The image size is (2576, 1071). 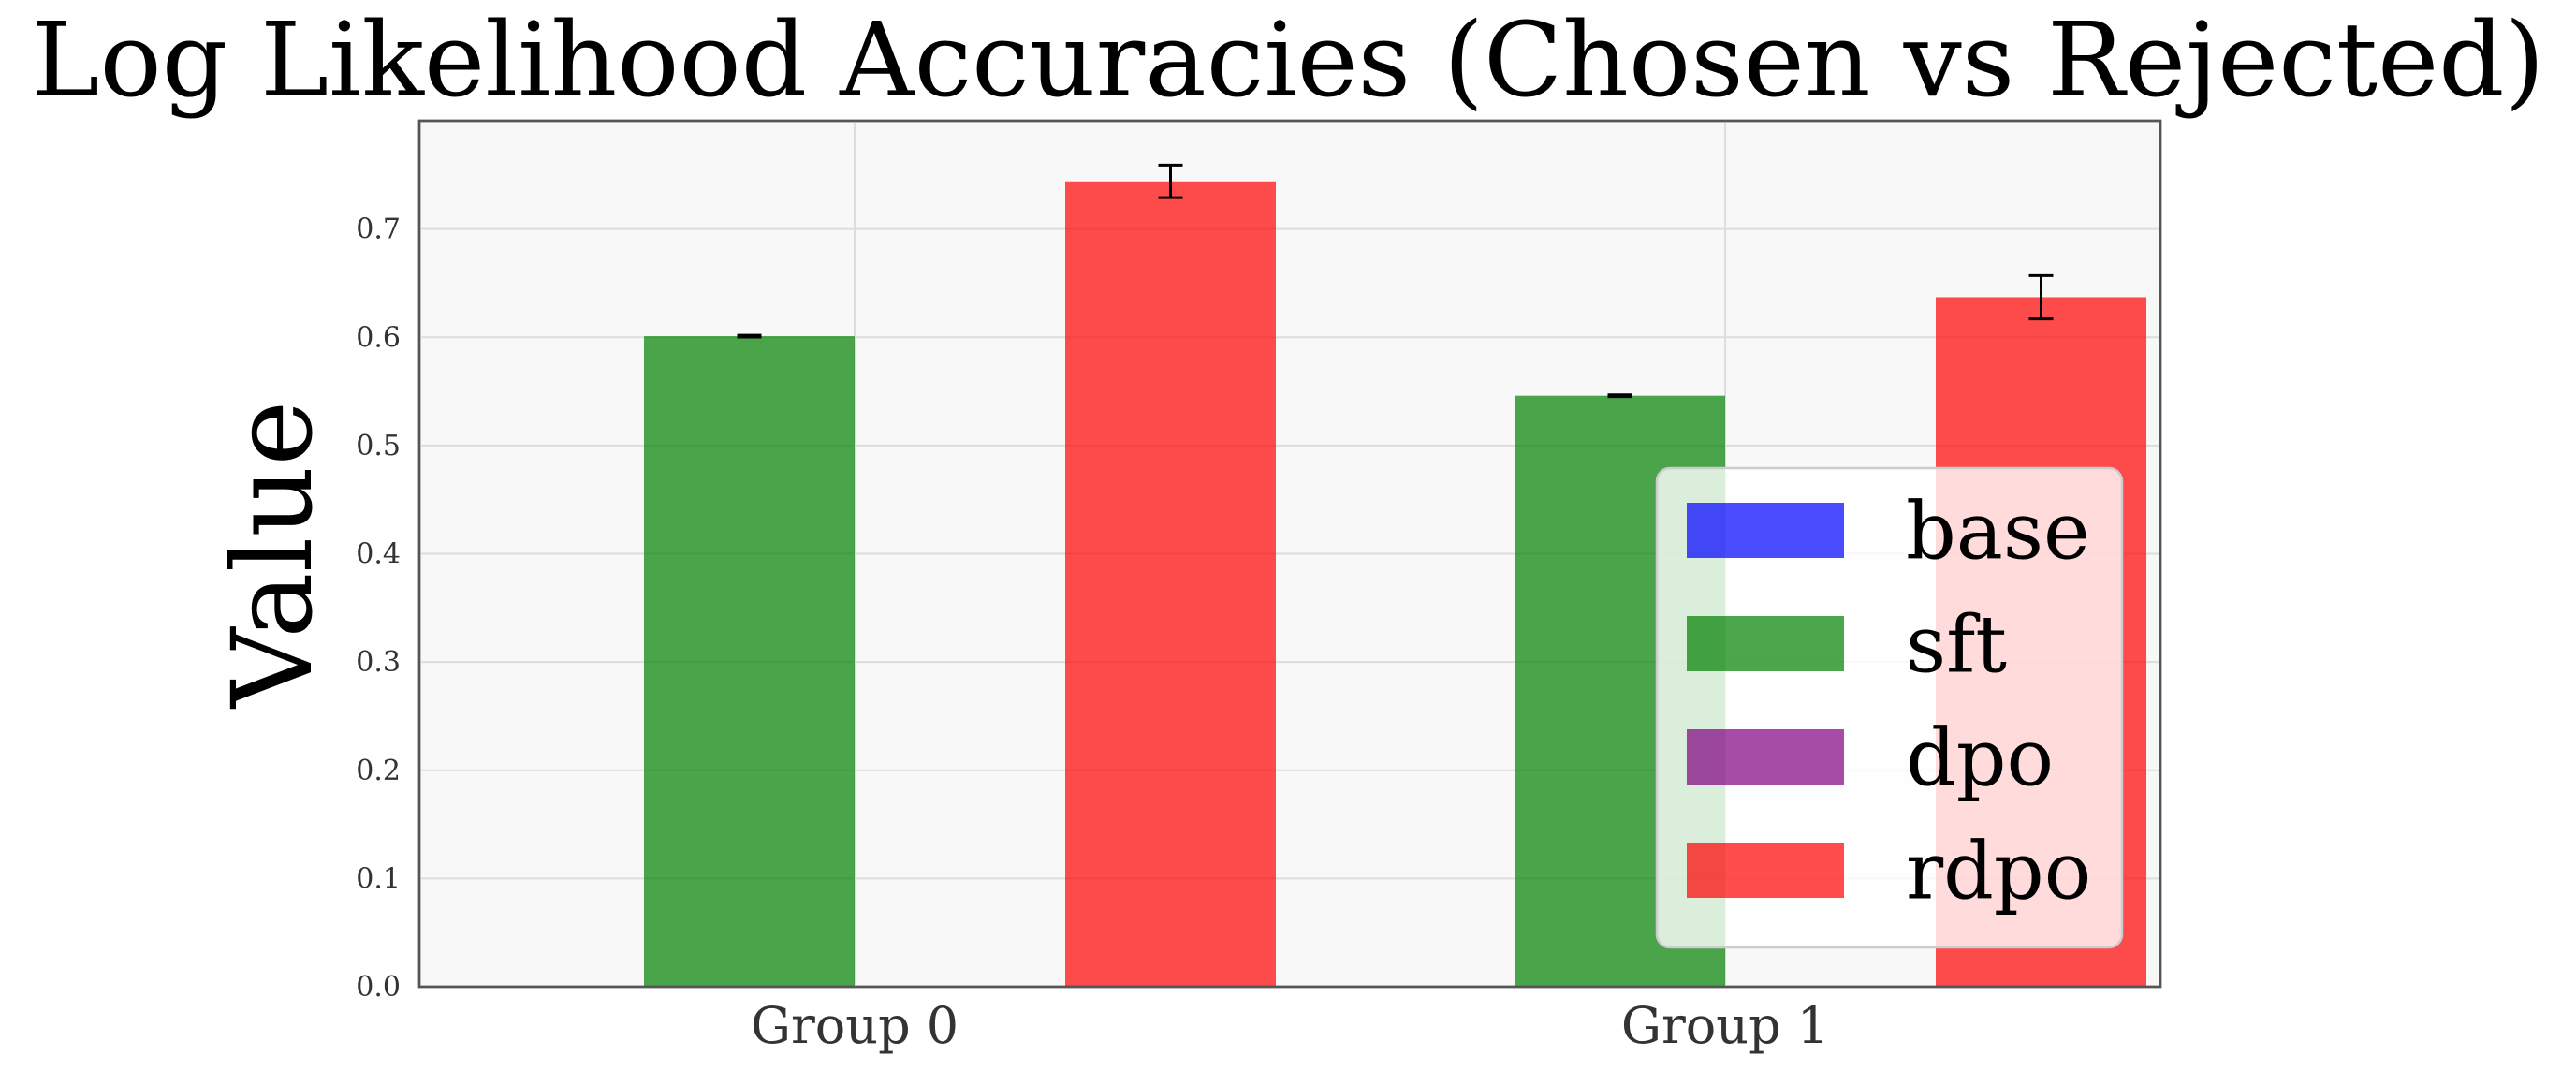 What do you see at coordinates (1290, 1025) in the screenshot?
I see `x-ticks: Group 0 Group 1` at bounding box center [1290, 1025].